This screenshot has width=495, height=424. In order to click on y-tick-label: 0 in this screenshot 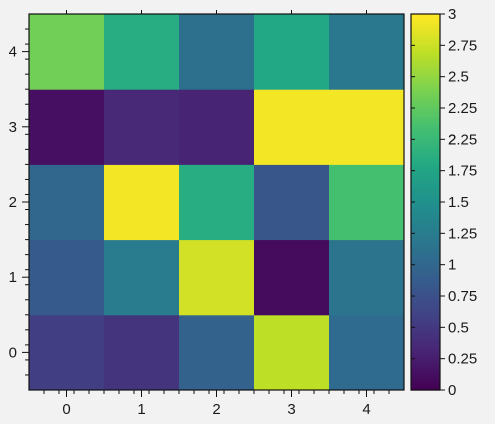, I will do `click(13, 352)`.